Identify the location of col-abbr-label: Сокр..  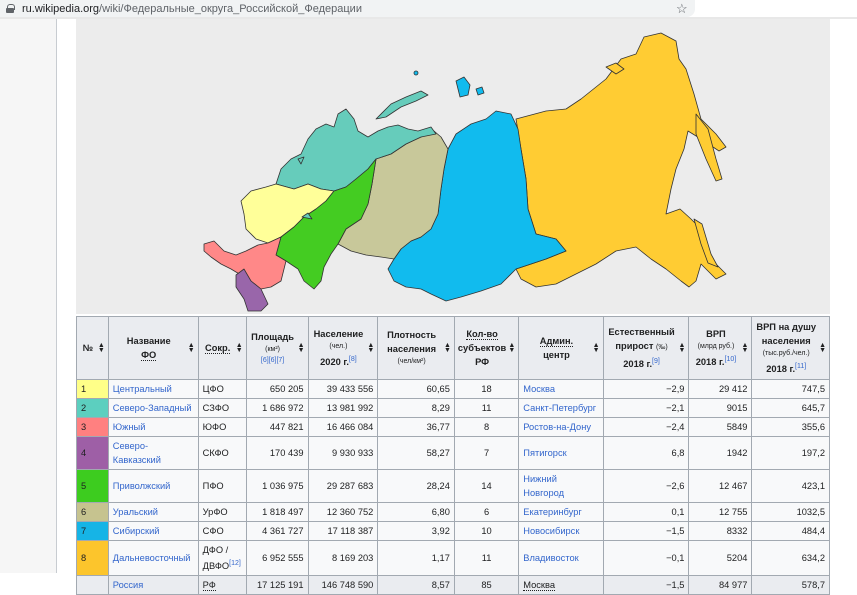
(217, 349).